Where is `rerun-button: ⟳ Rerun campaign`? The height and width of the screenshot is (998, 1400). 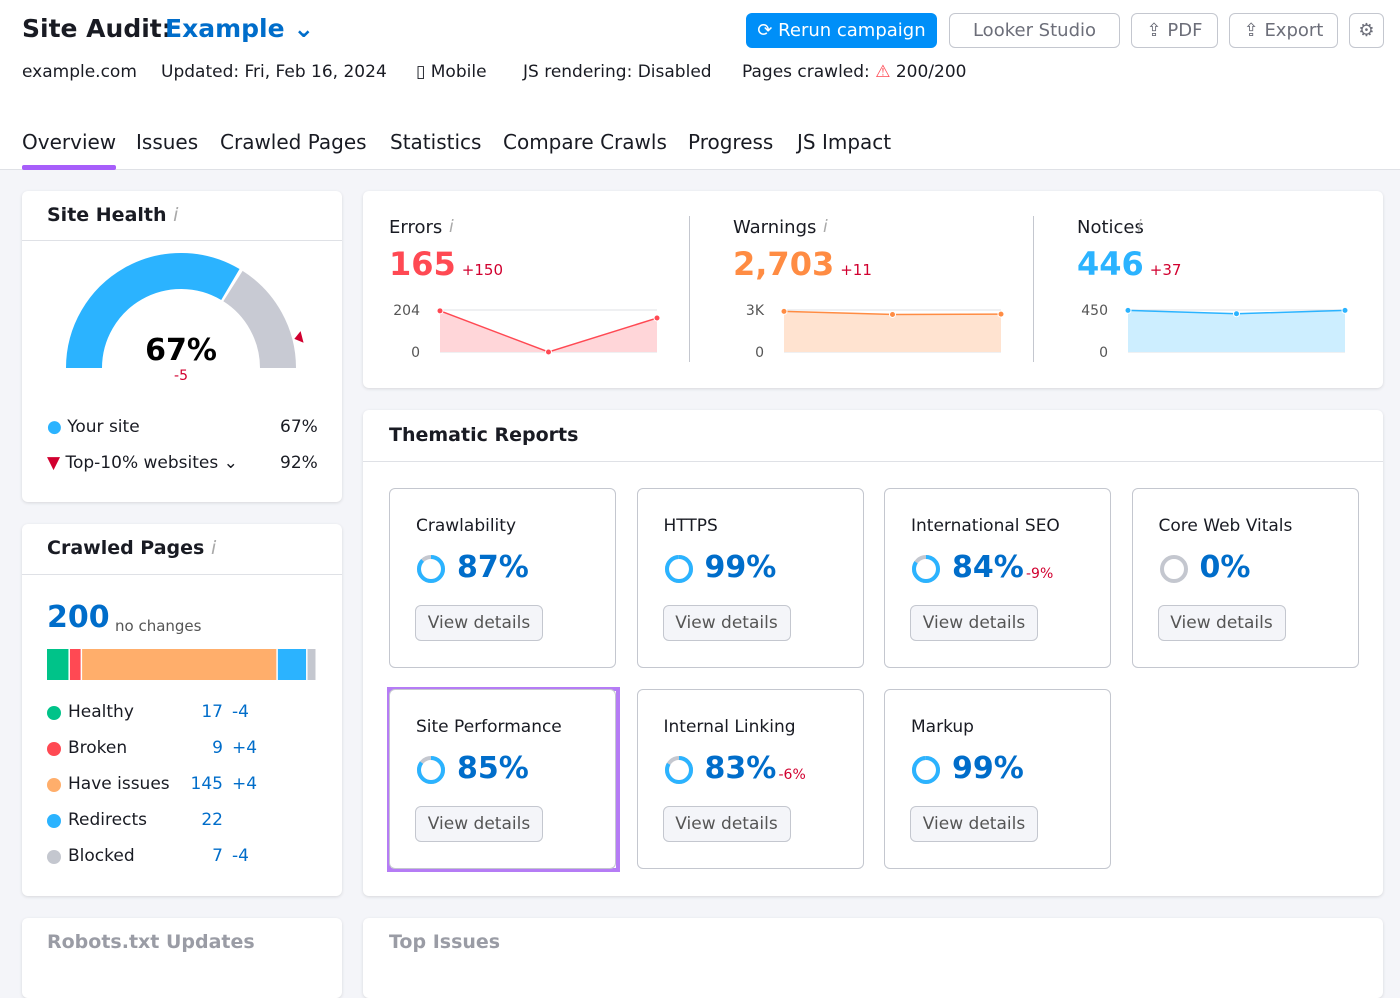
rerun-button: ⟳ Rerun campaign is located at coordinates (841, 30).